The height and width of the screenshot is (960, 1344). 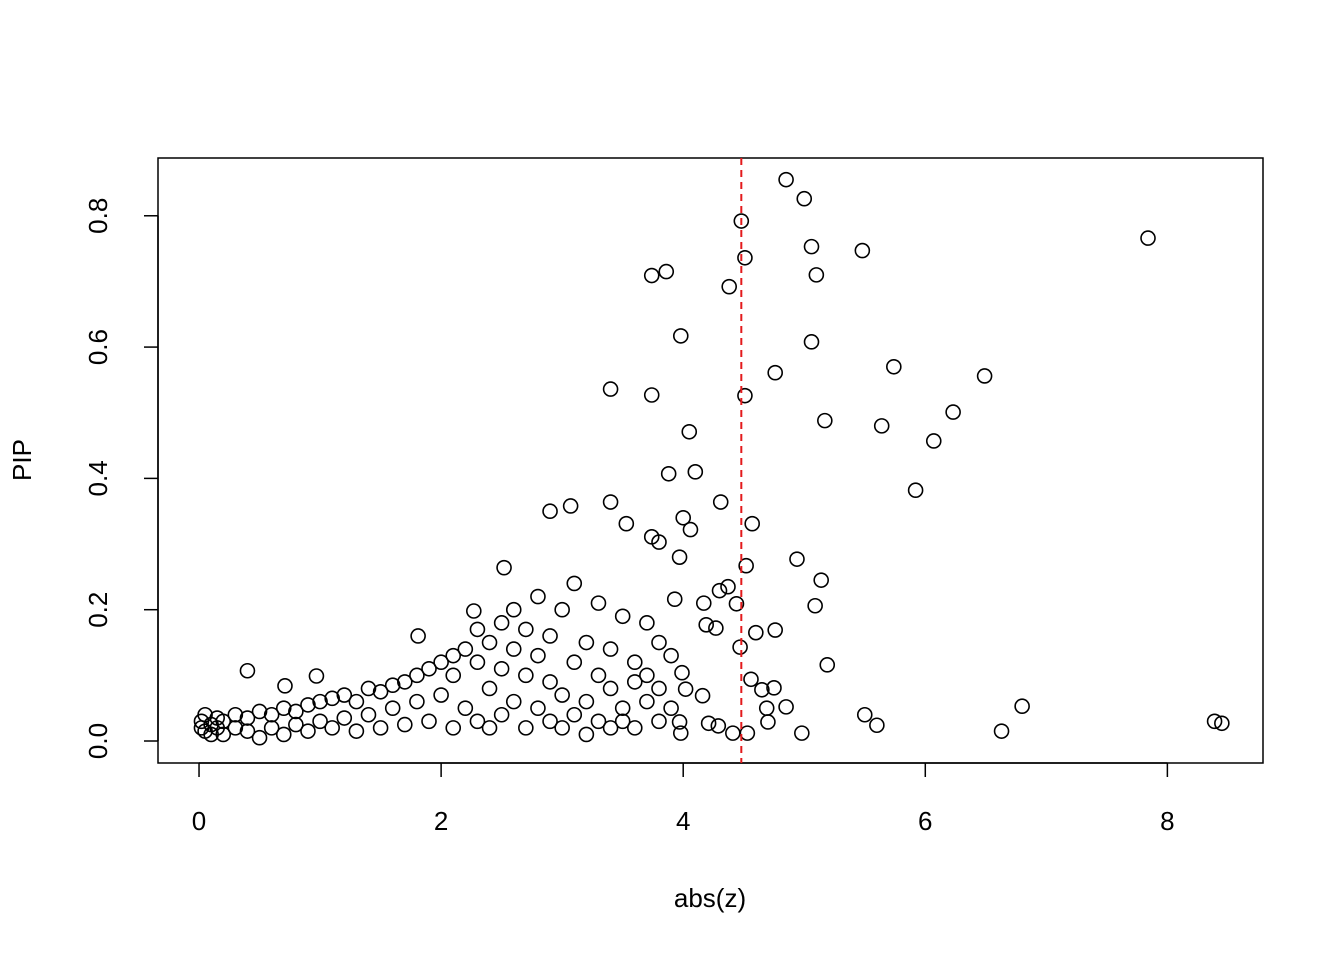 I want to click on y-tick-label: 0.0, so click(x=98, y=741).